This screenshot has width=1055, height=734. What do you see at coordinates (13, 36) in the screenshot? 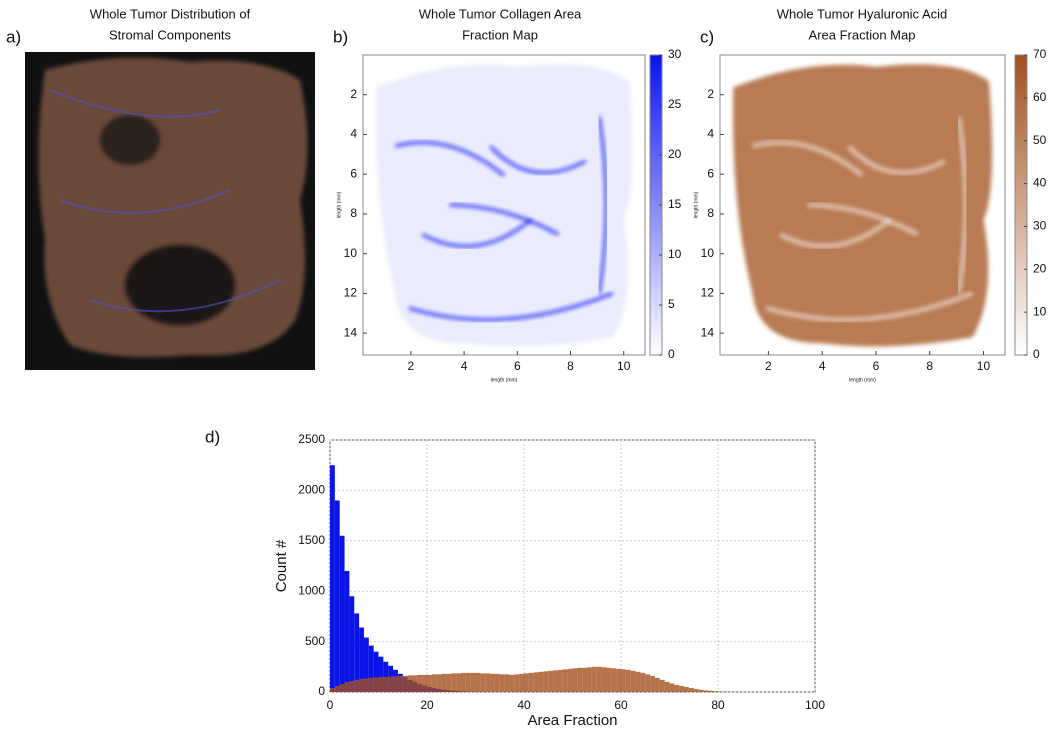
I see `panel-label: a)` at bounding box center [13, 36].